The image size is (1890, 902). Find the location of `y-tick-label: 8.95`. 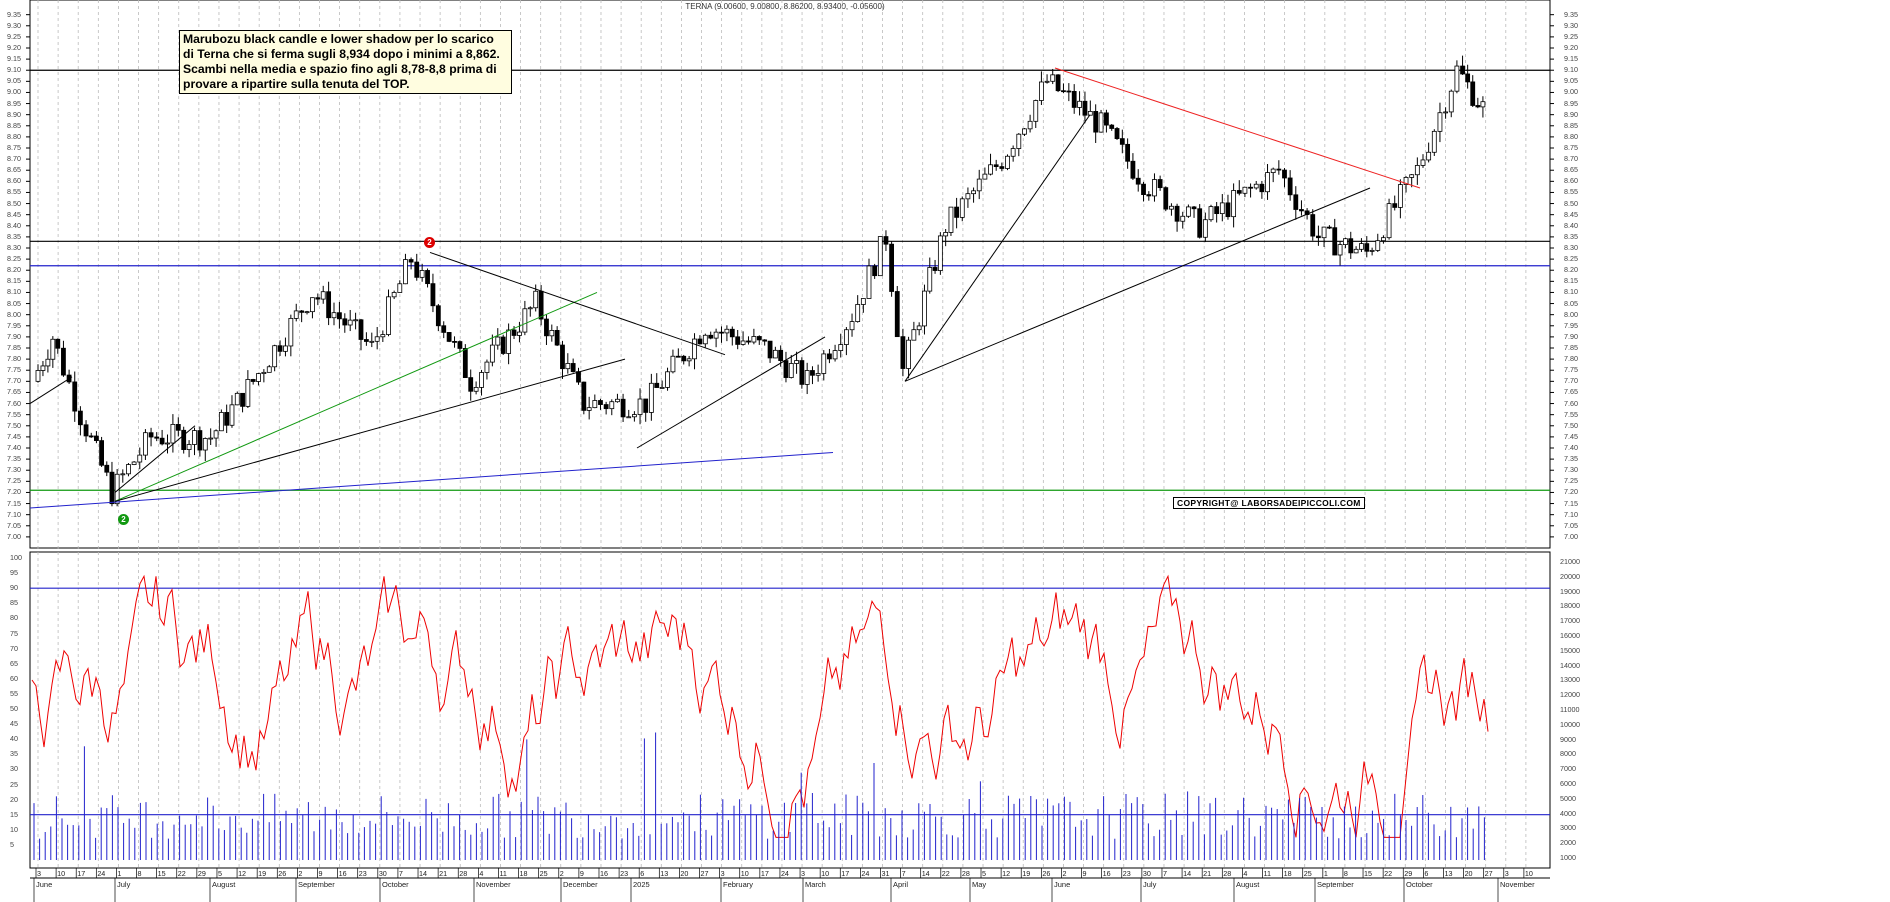

y-tick-label: 8.95 is located at coordinates (14, 103).